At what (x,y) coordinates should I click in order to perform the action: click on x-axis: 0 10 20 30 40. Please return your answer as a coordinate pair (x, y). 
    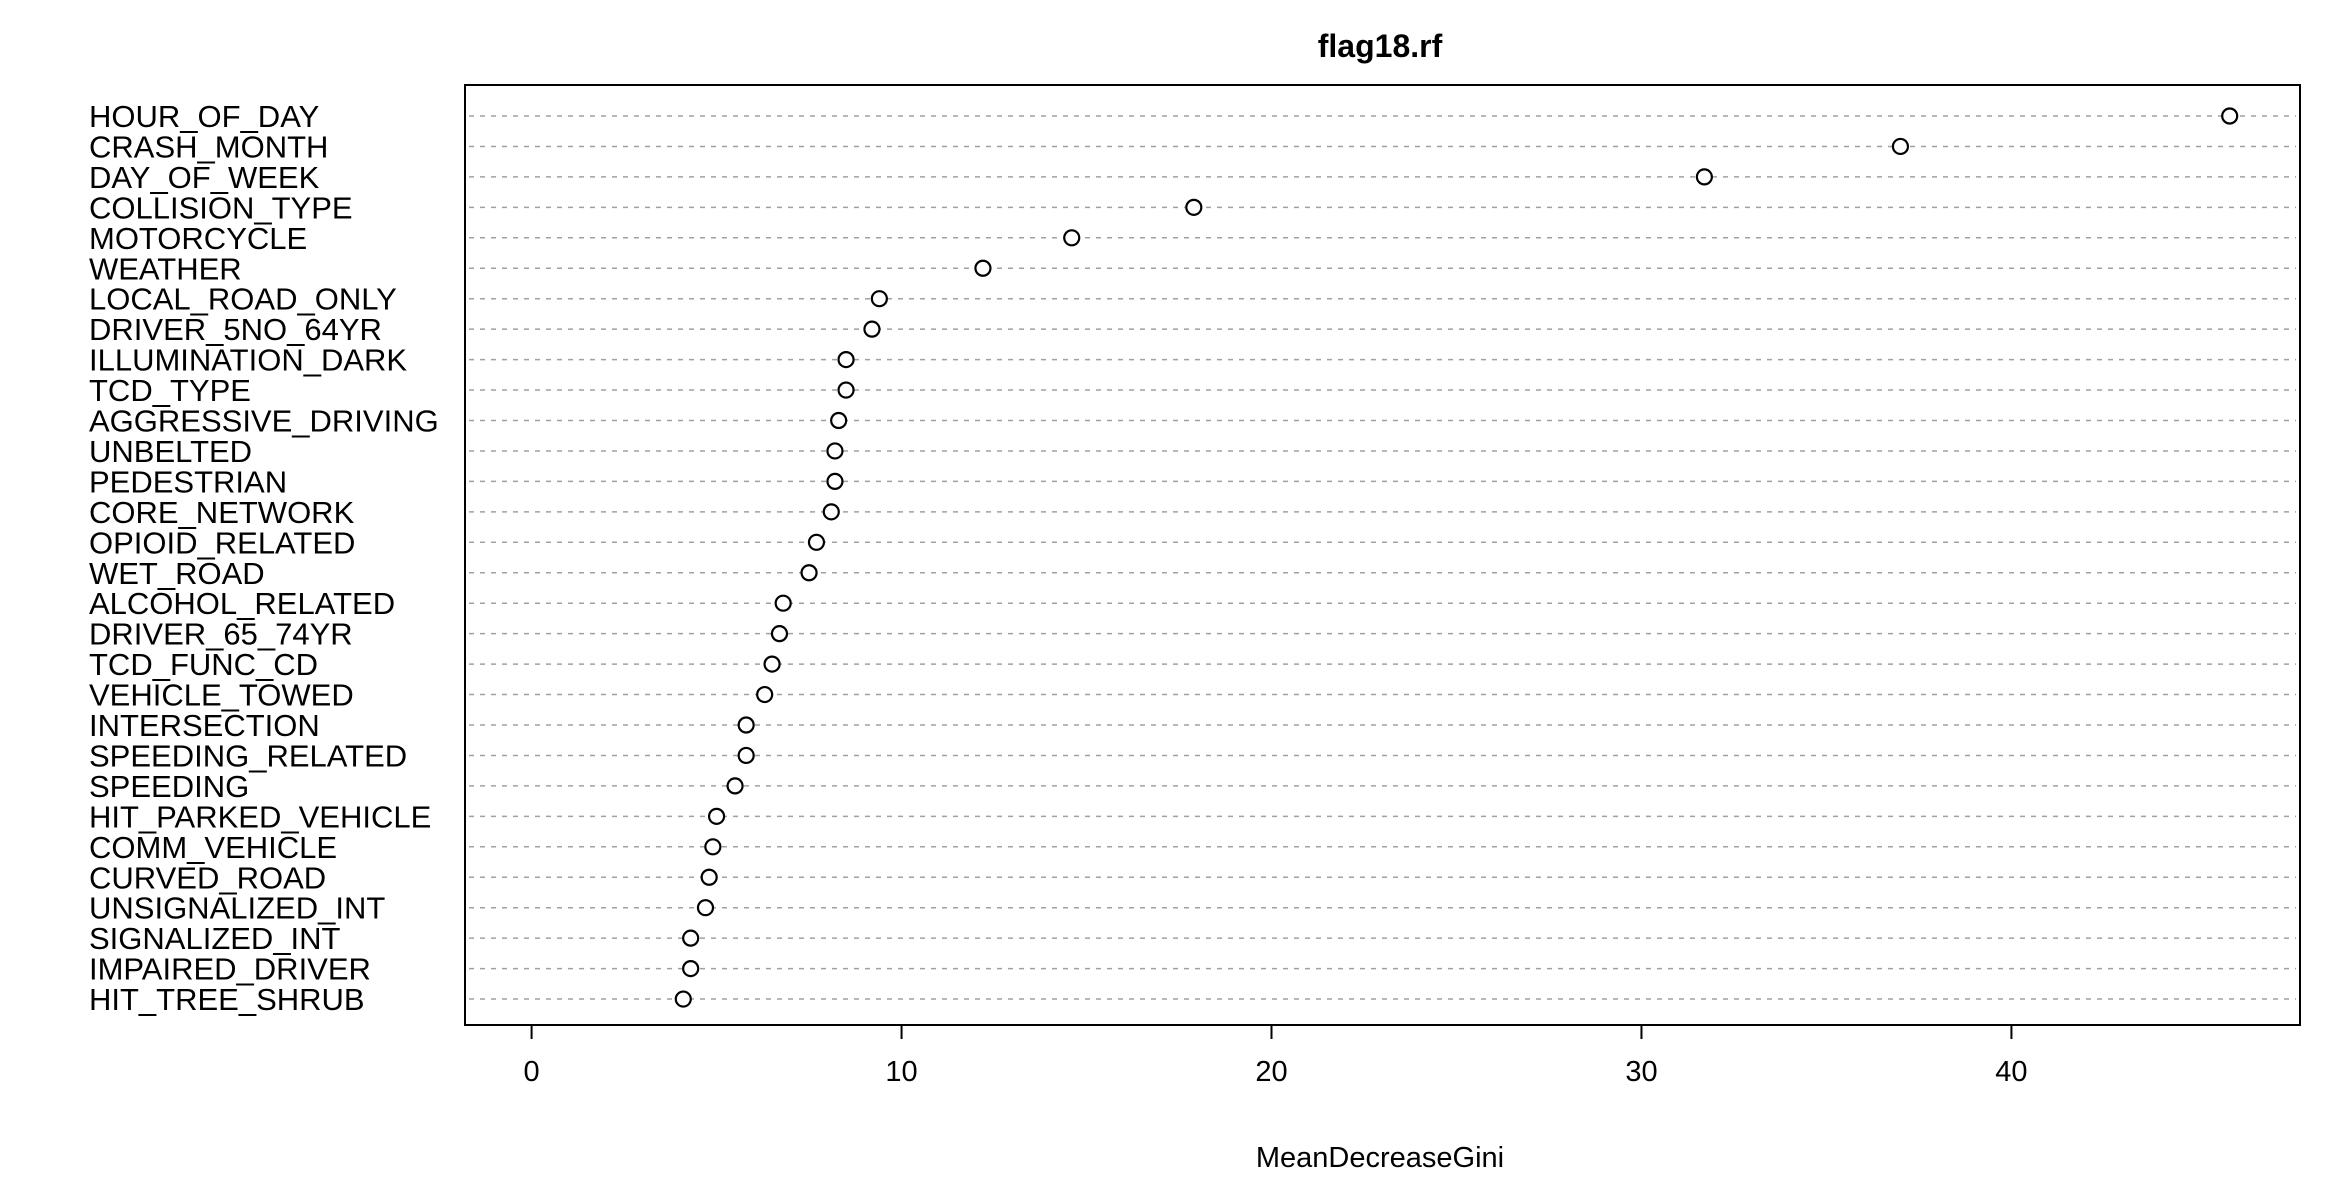
    Looking at the image, I should click on (1276, 1056).